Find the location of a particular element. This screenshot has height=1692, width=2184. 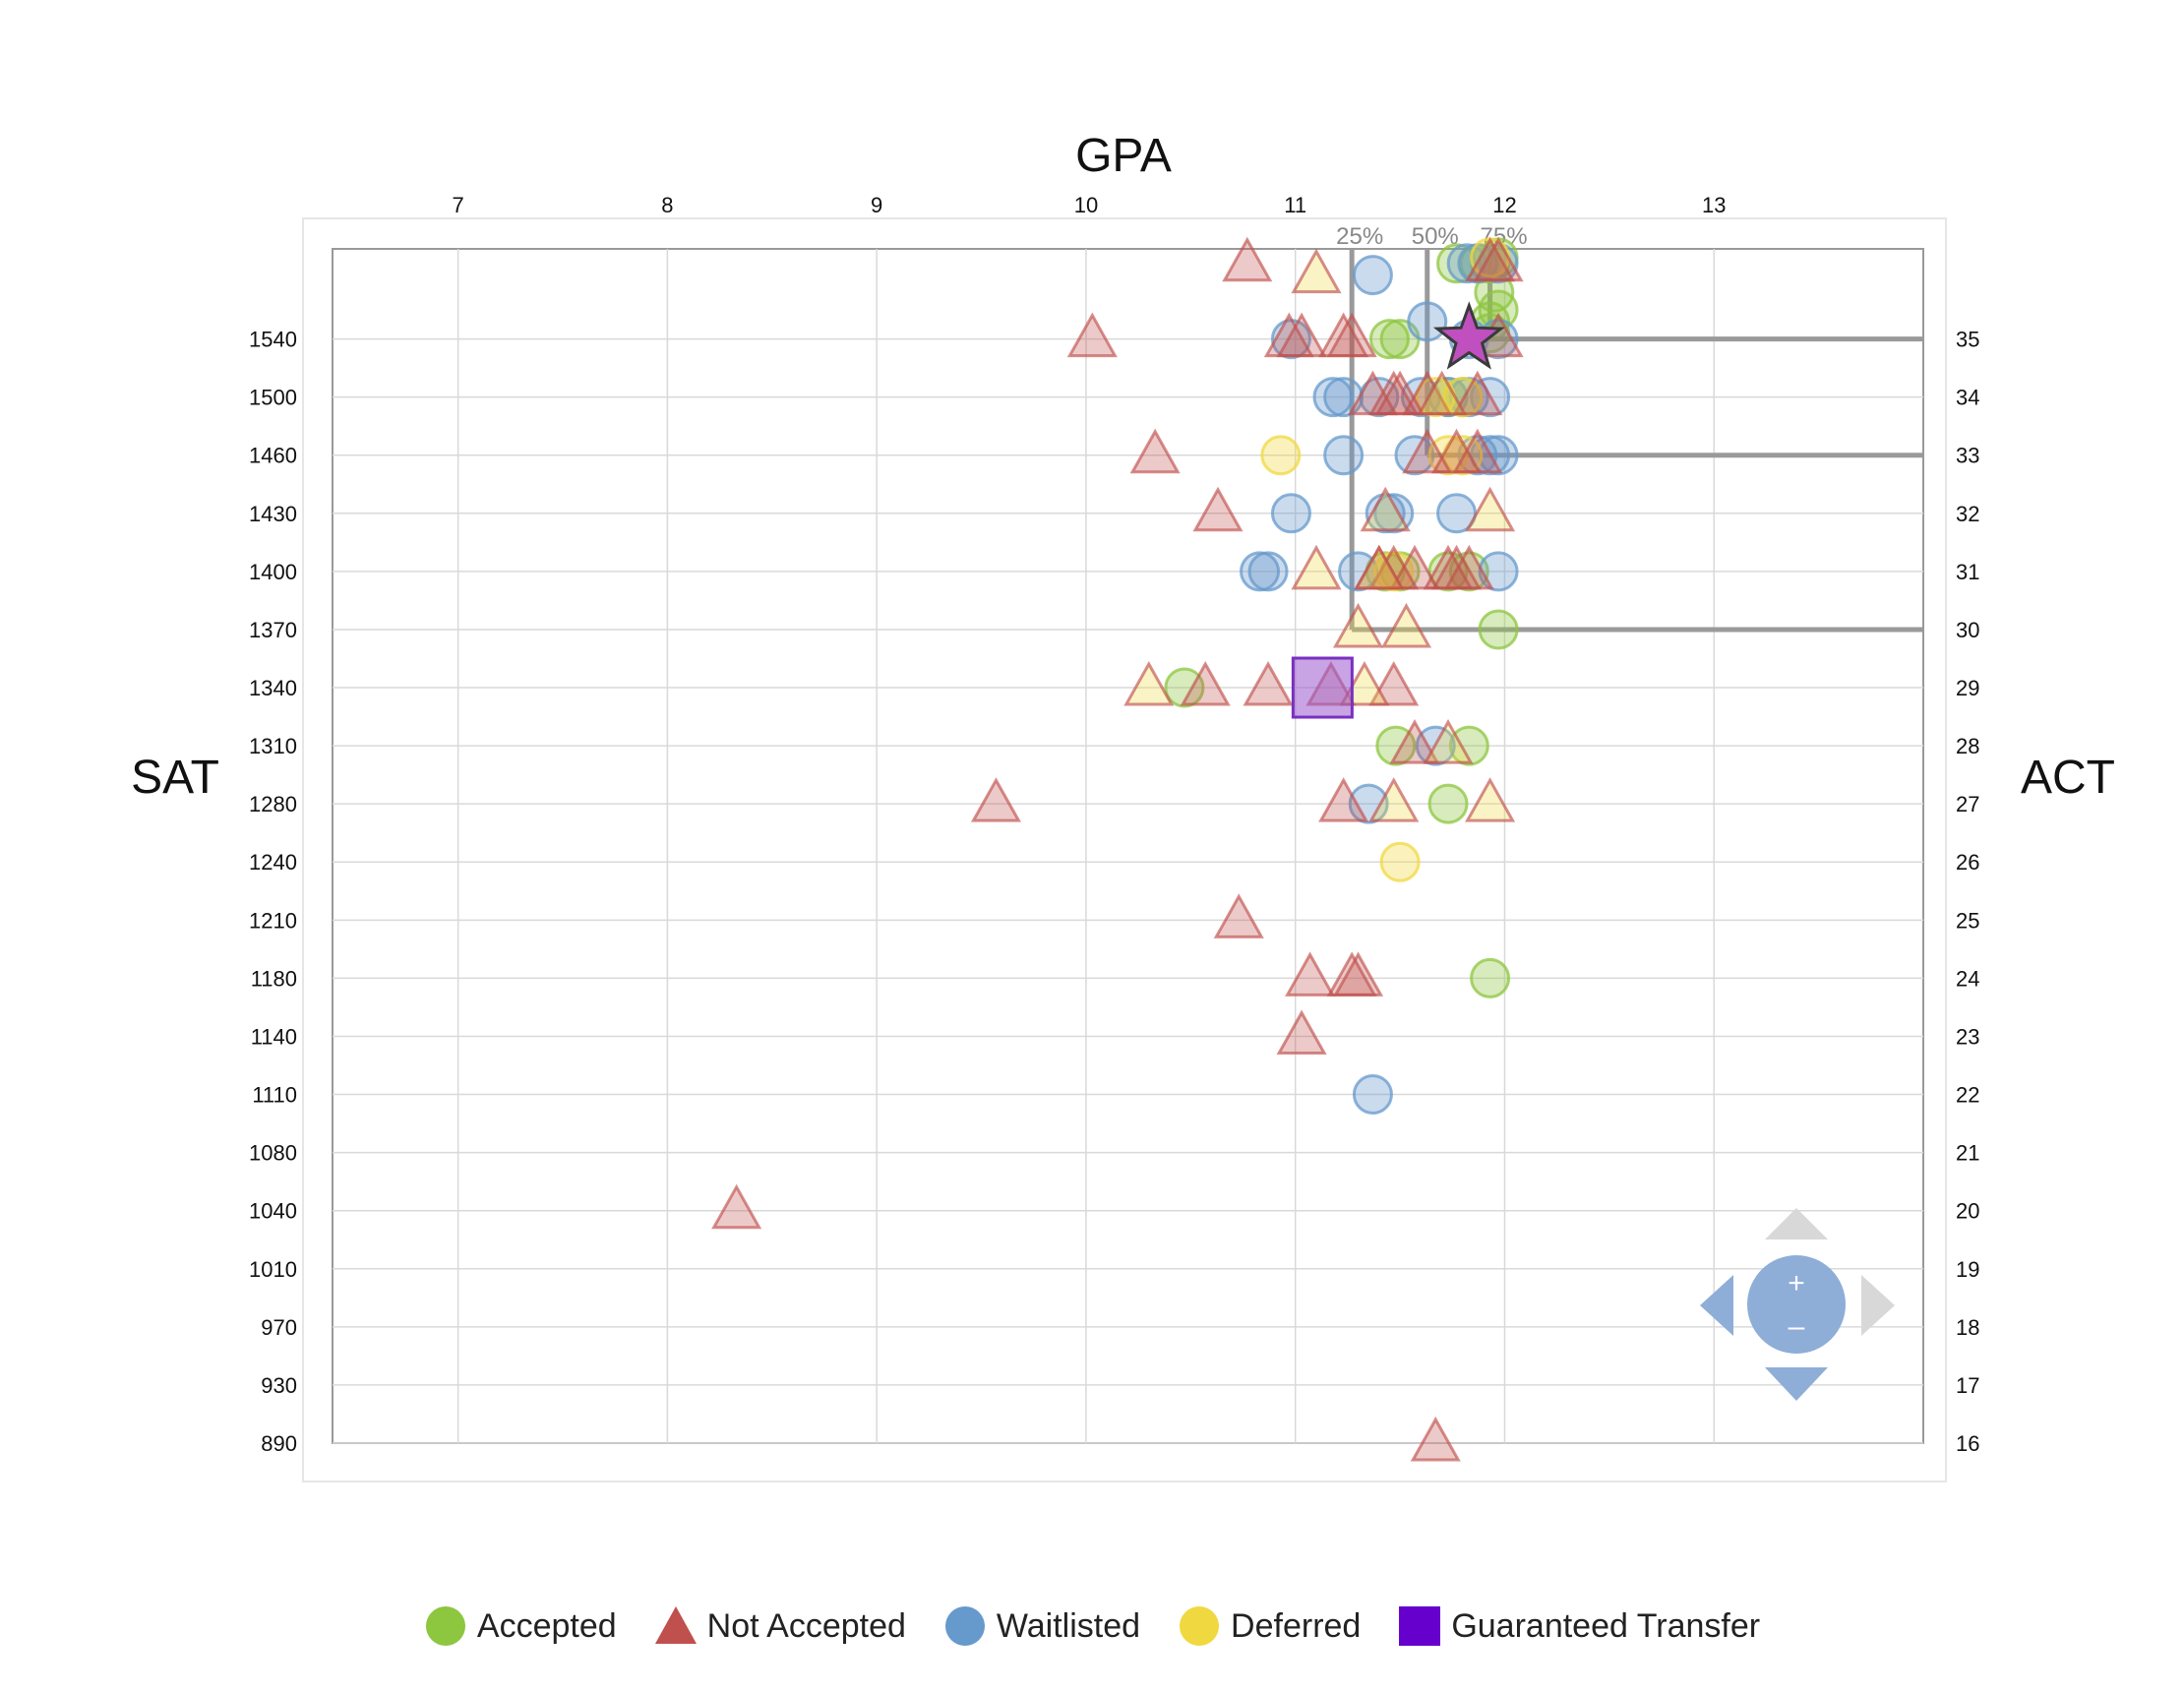

pan-right-arrow is located at coordinates (1878, 1305).